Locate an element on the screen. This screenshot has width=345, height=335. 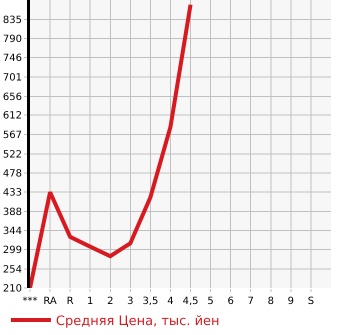
x-tick-label: 4,5 is located at coordinates (190, 301).